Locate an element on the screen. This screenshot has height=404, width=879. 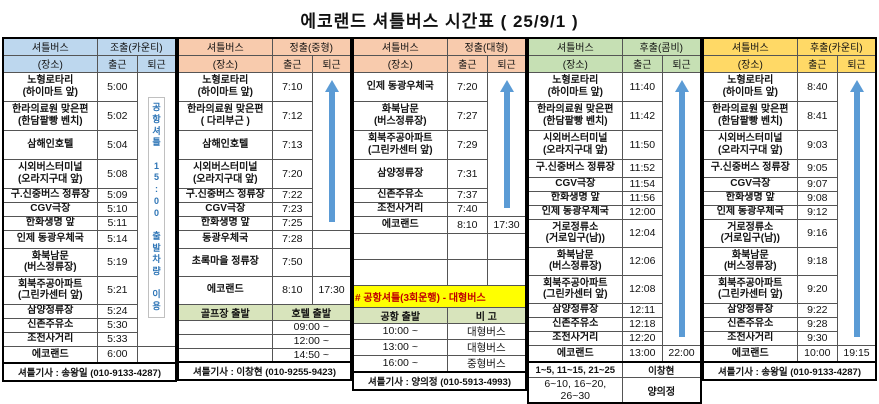
depart-time-cell: 12:18 is located at coordinates (642, 324).